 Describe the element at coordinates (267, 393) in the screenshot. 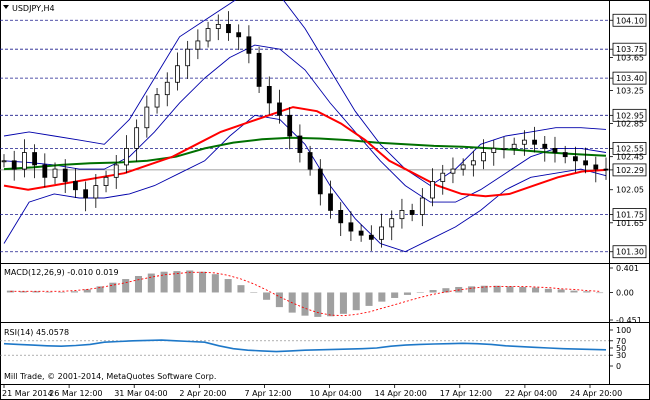

I see `time-tick-label: 7 Apr 12:00` at that location.